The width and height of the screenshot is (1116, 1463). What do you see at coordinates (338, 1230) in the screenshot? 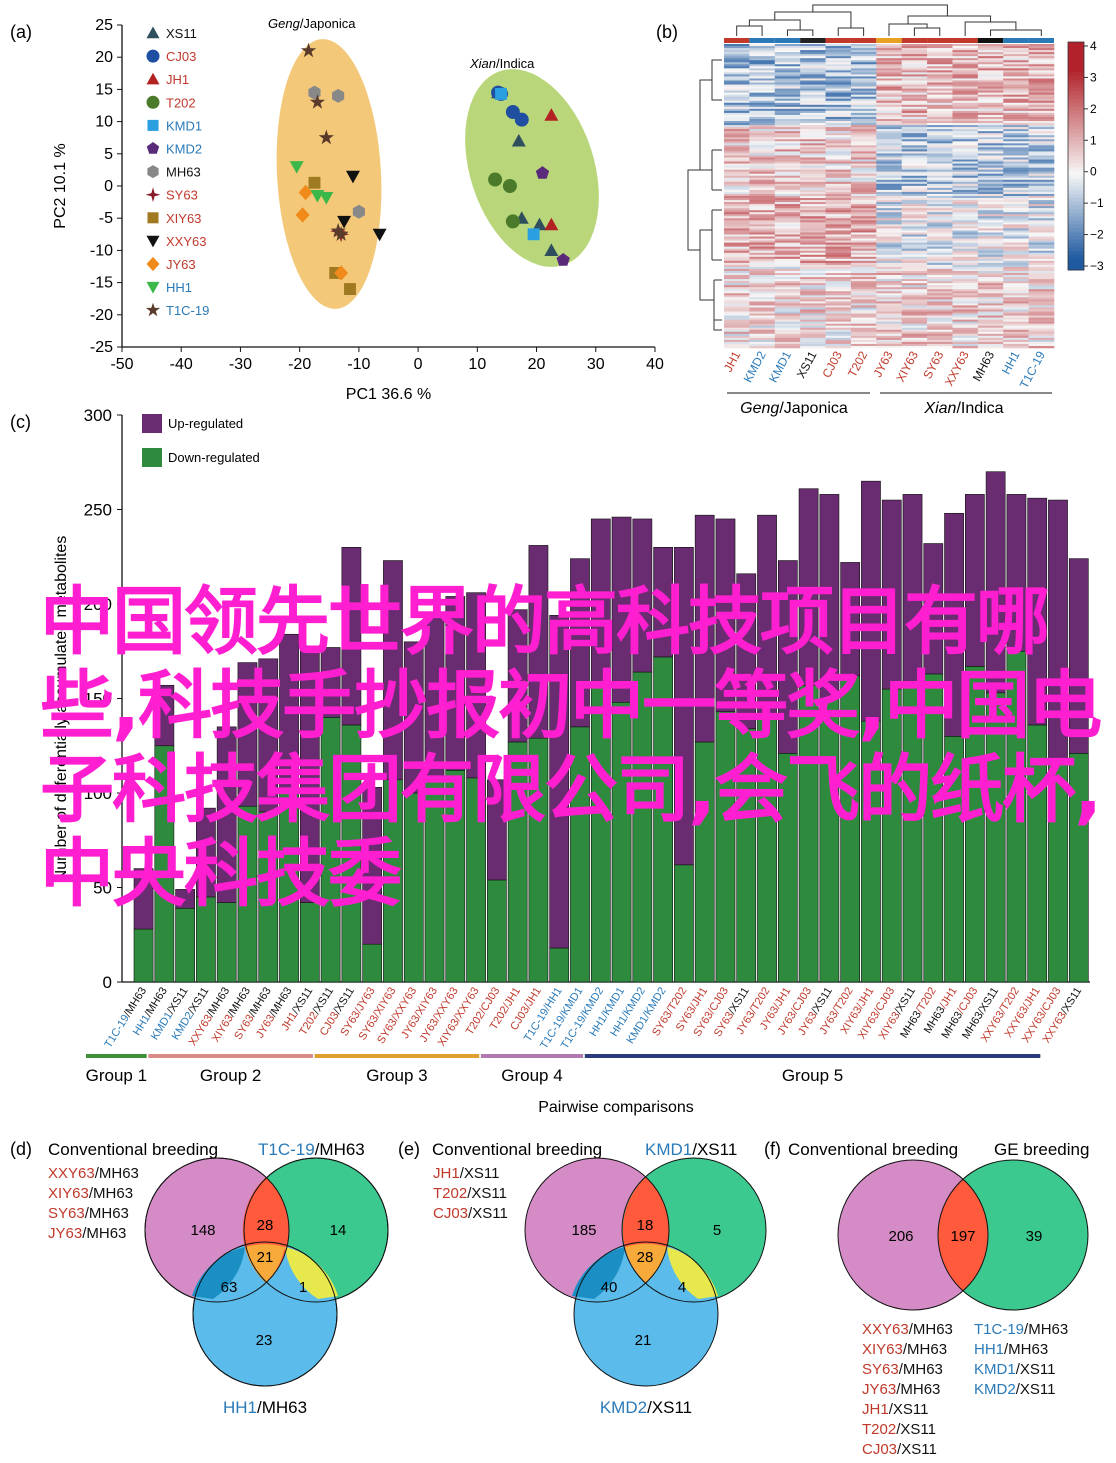
I see `venn-d-b-only: 14` at bounding box center [338, 1230].